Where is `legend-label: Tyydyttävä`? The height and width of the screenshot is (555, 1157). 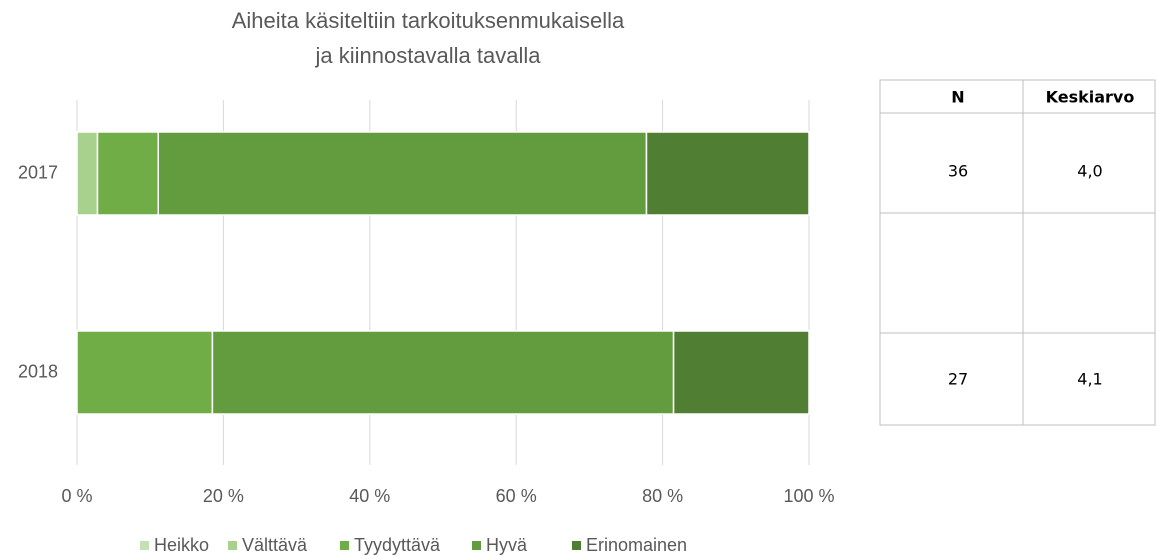
legend-label: Tyydyttävä is located at coordinates (397, 545).